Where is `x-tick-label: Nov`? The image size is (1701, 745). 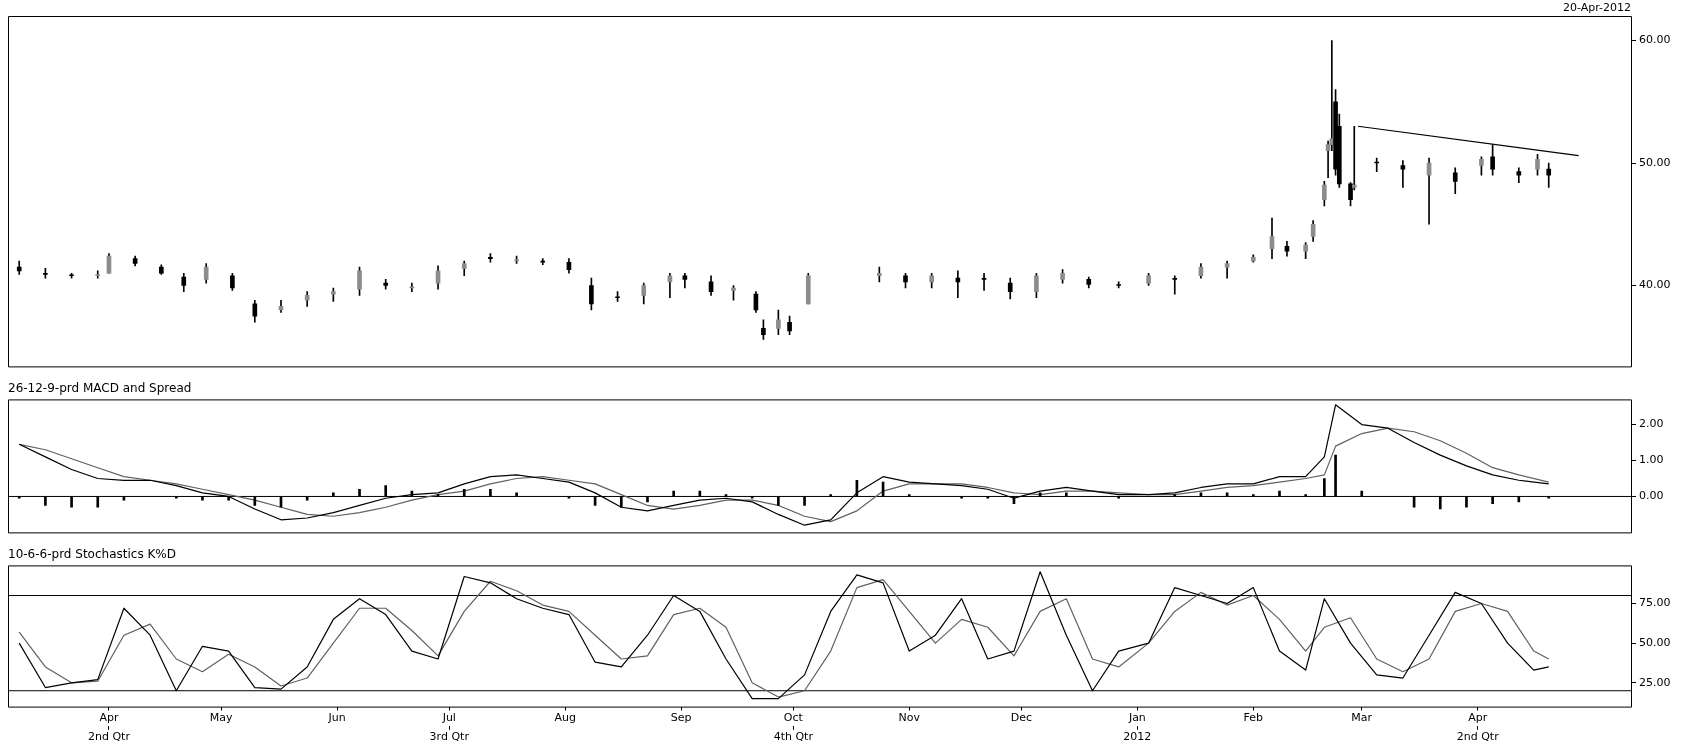
x-tick-label: Nov is located at coordinates (909, 718).